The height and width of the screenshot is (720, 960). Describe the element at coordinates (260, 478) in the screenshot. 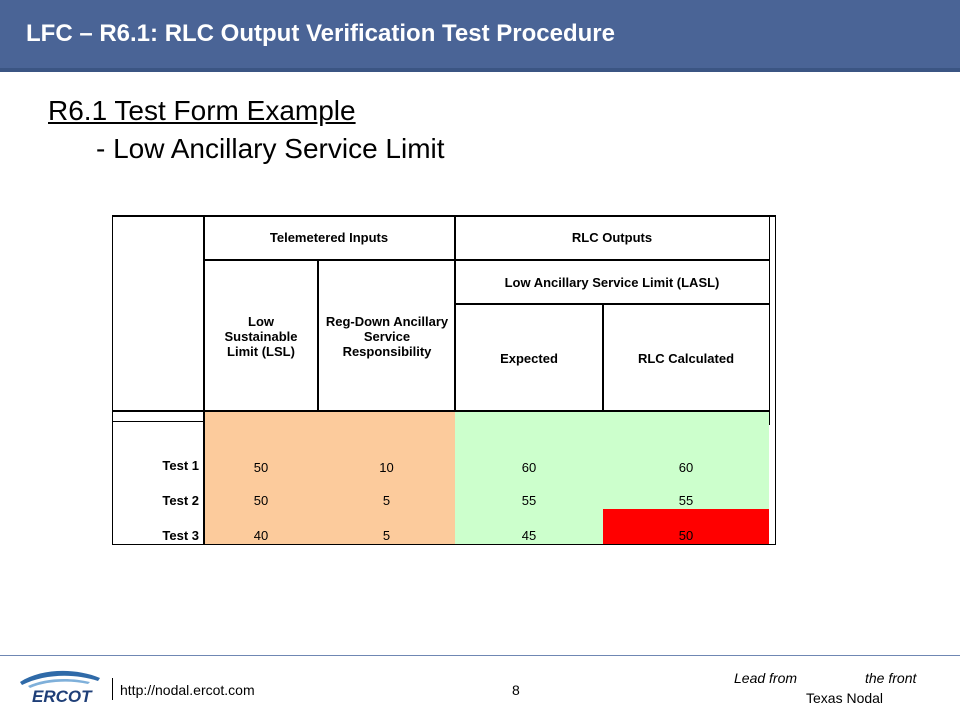

I see `lsl-input-fill` at that location.